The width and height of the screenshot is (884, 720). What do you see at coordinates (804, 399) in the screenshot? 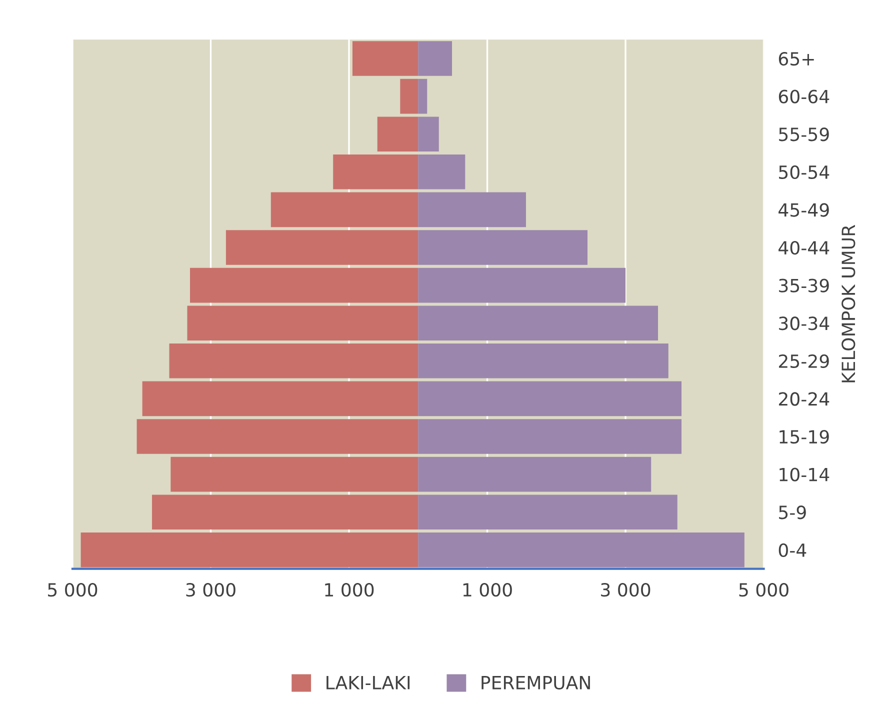
I see `y-tick-label: 20-24` at bounding box center [804, 399].